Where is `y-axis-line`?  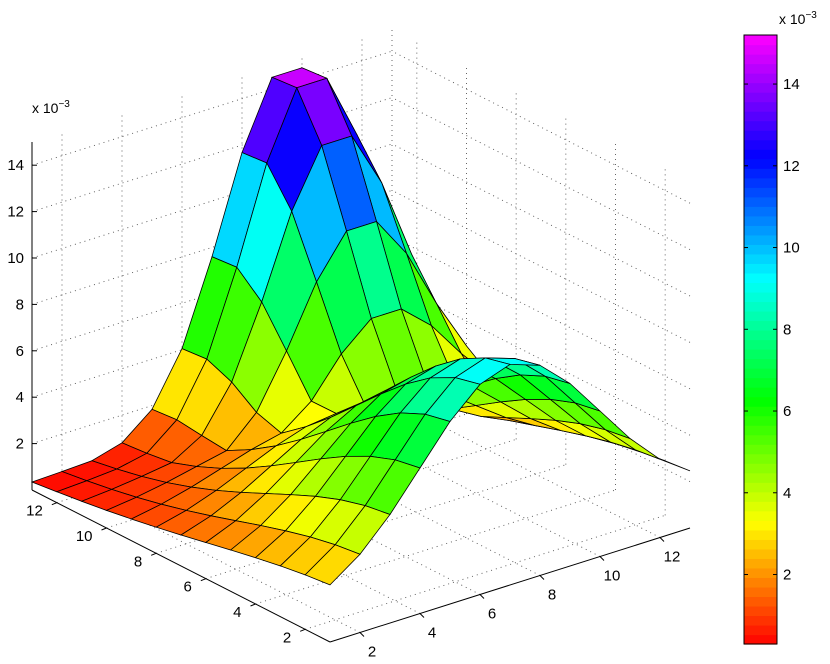 y-axis-line is located at coordinates (181, 566).